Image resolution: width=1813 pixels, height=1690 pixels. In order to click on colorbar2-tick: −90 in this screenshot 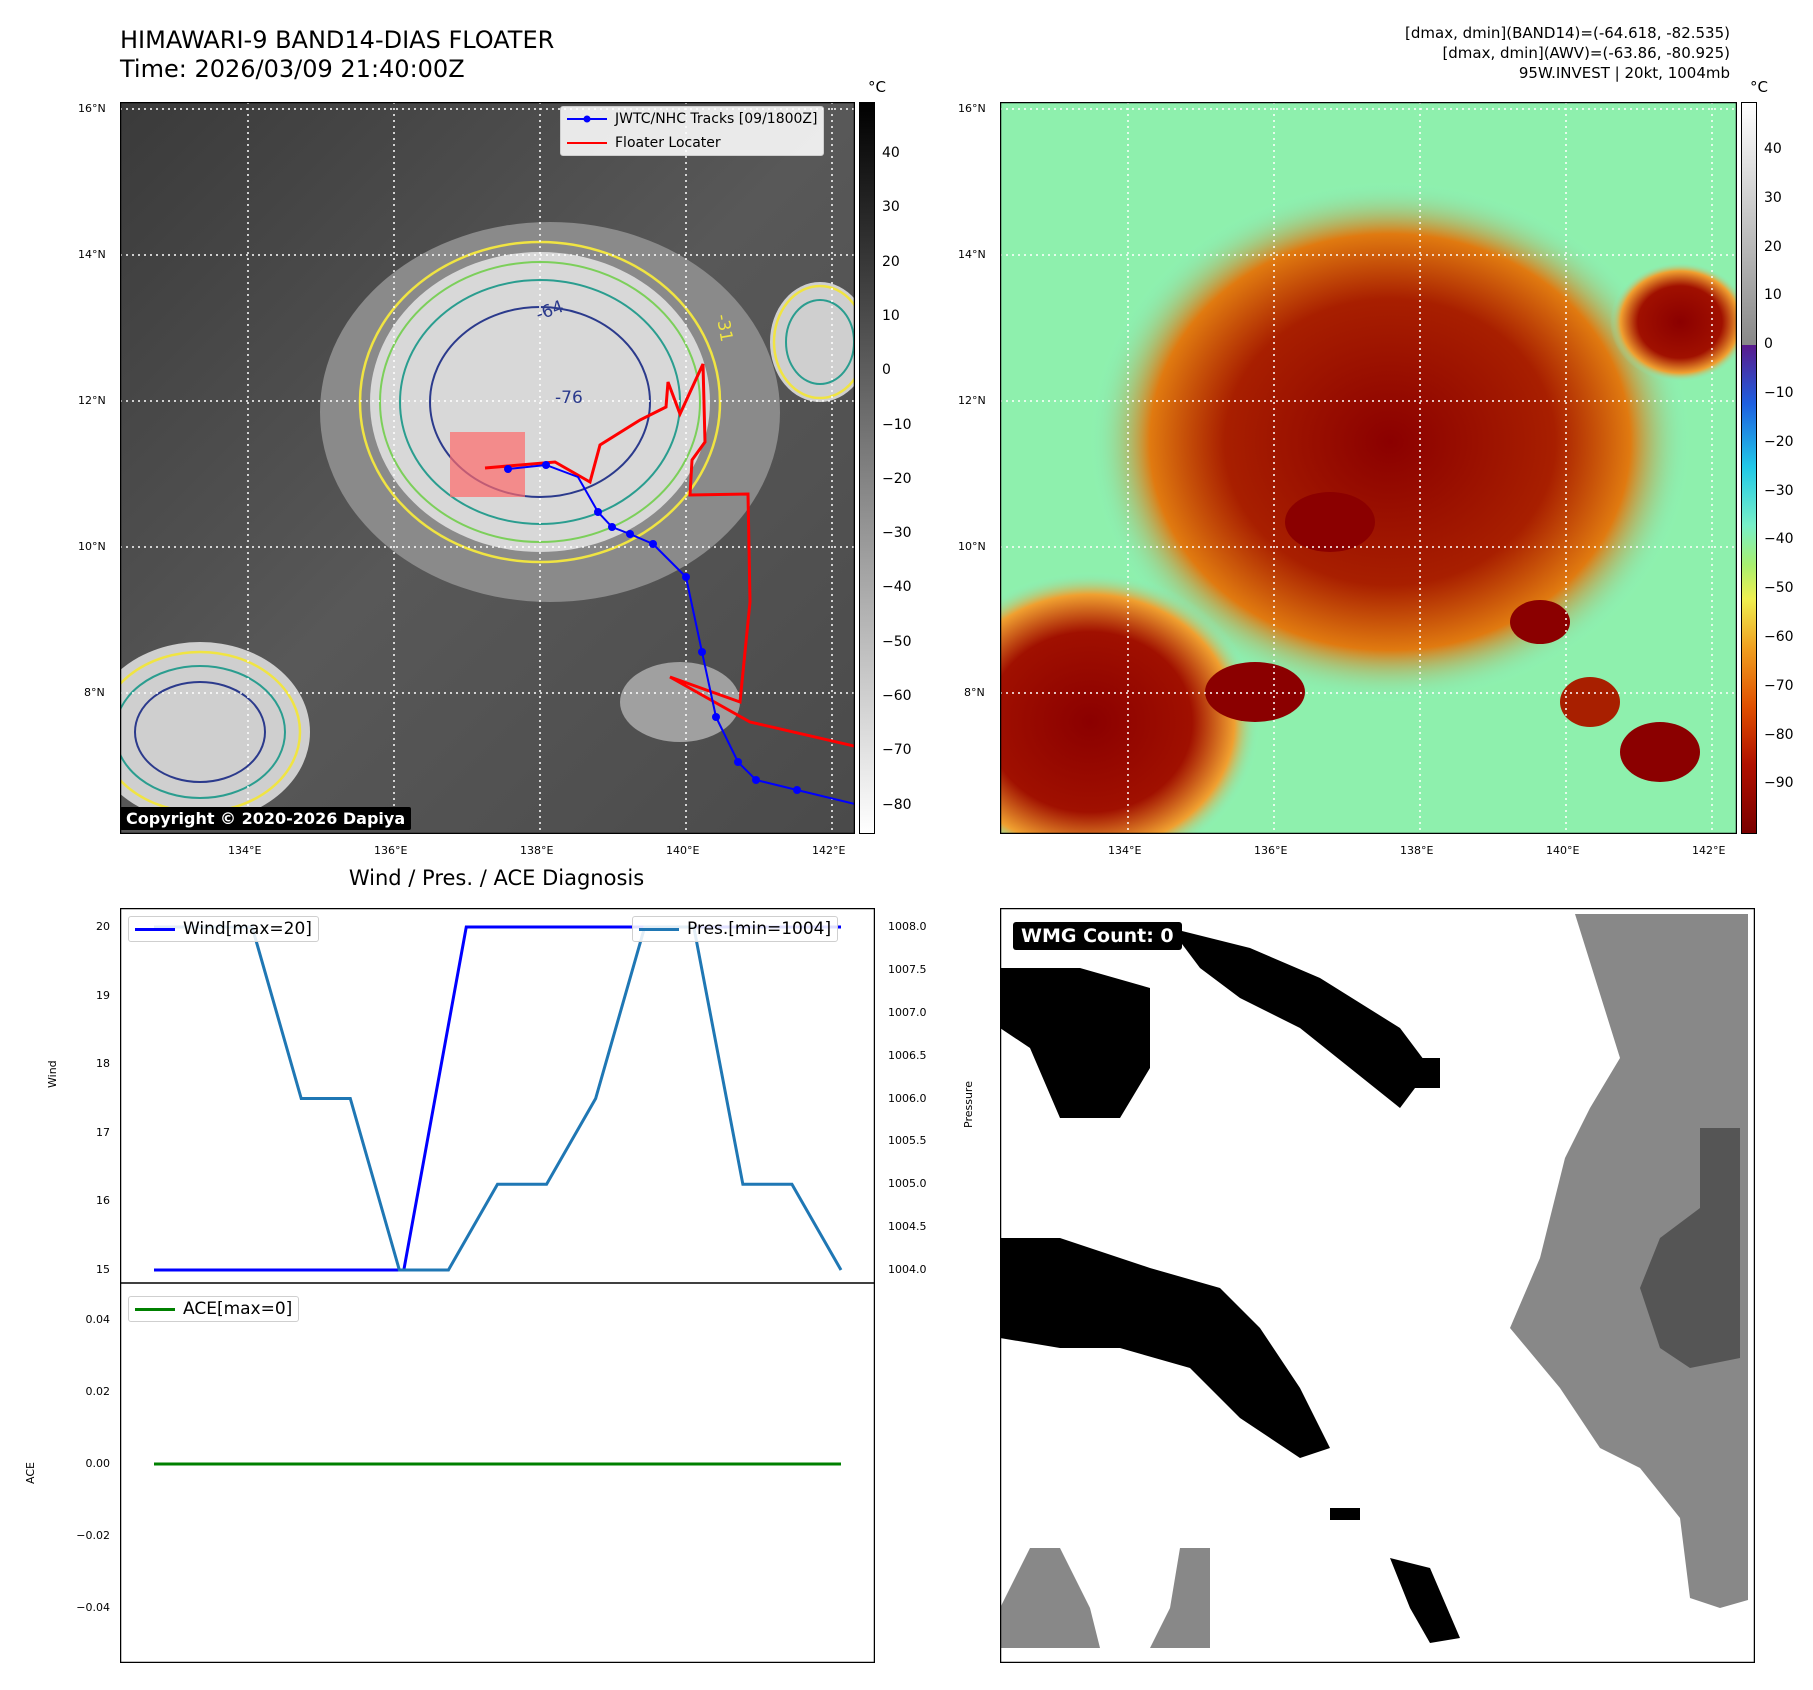, I will do `click(1779, 783)`.